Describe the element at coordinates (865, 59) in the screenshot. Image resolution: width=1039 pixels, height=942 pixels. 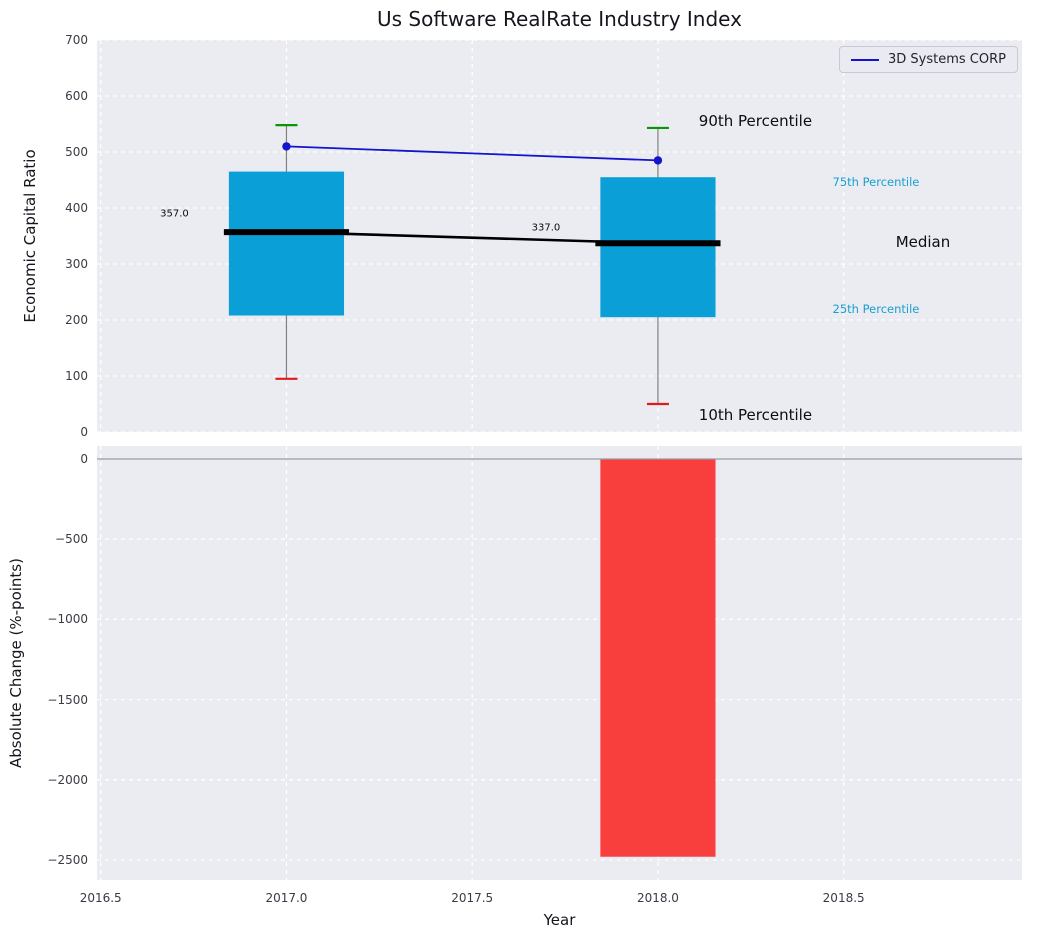
I see `legend-line-swatch` at that location.